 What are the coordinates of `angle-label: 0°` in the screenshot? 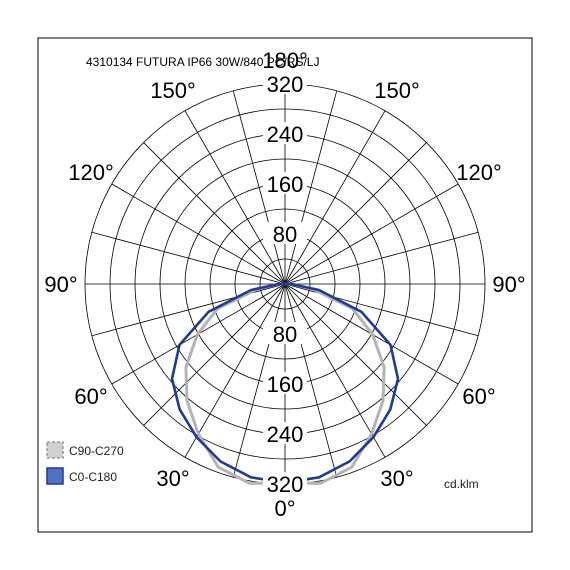 It's located at (284, 508).